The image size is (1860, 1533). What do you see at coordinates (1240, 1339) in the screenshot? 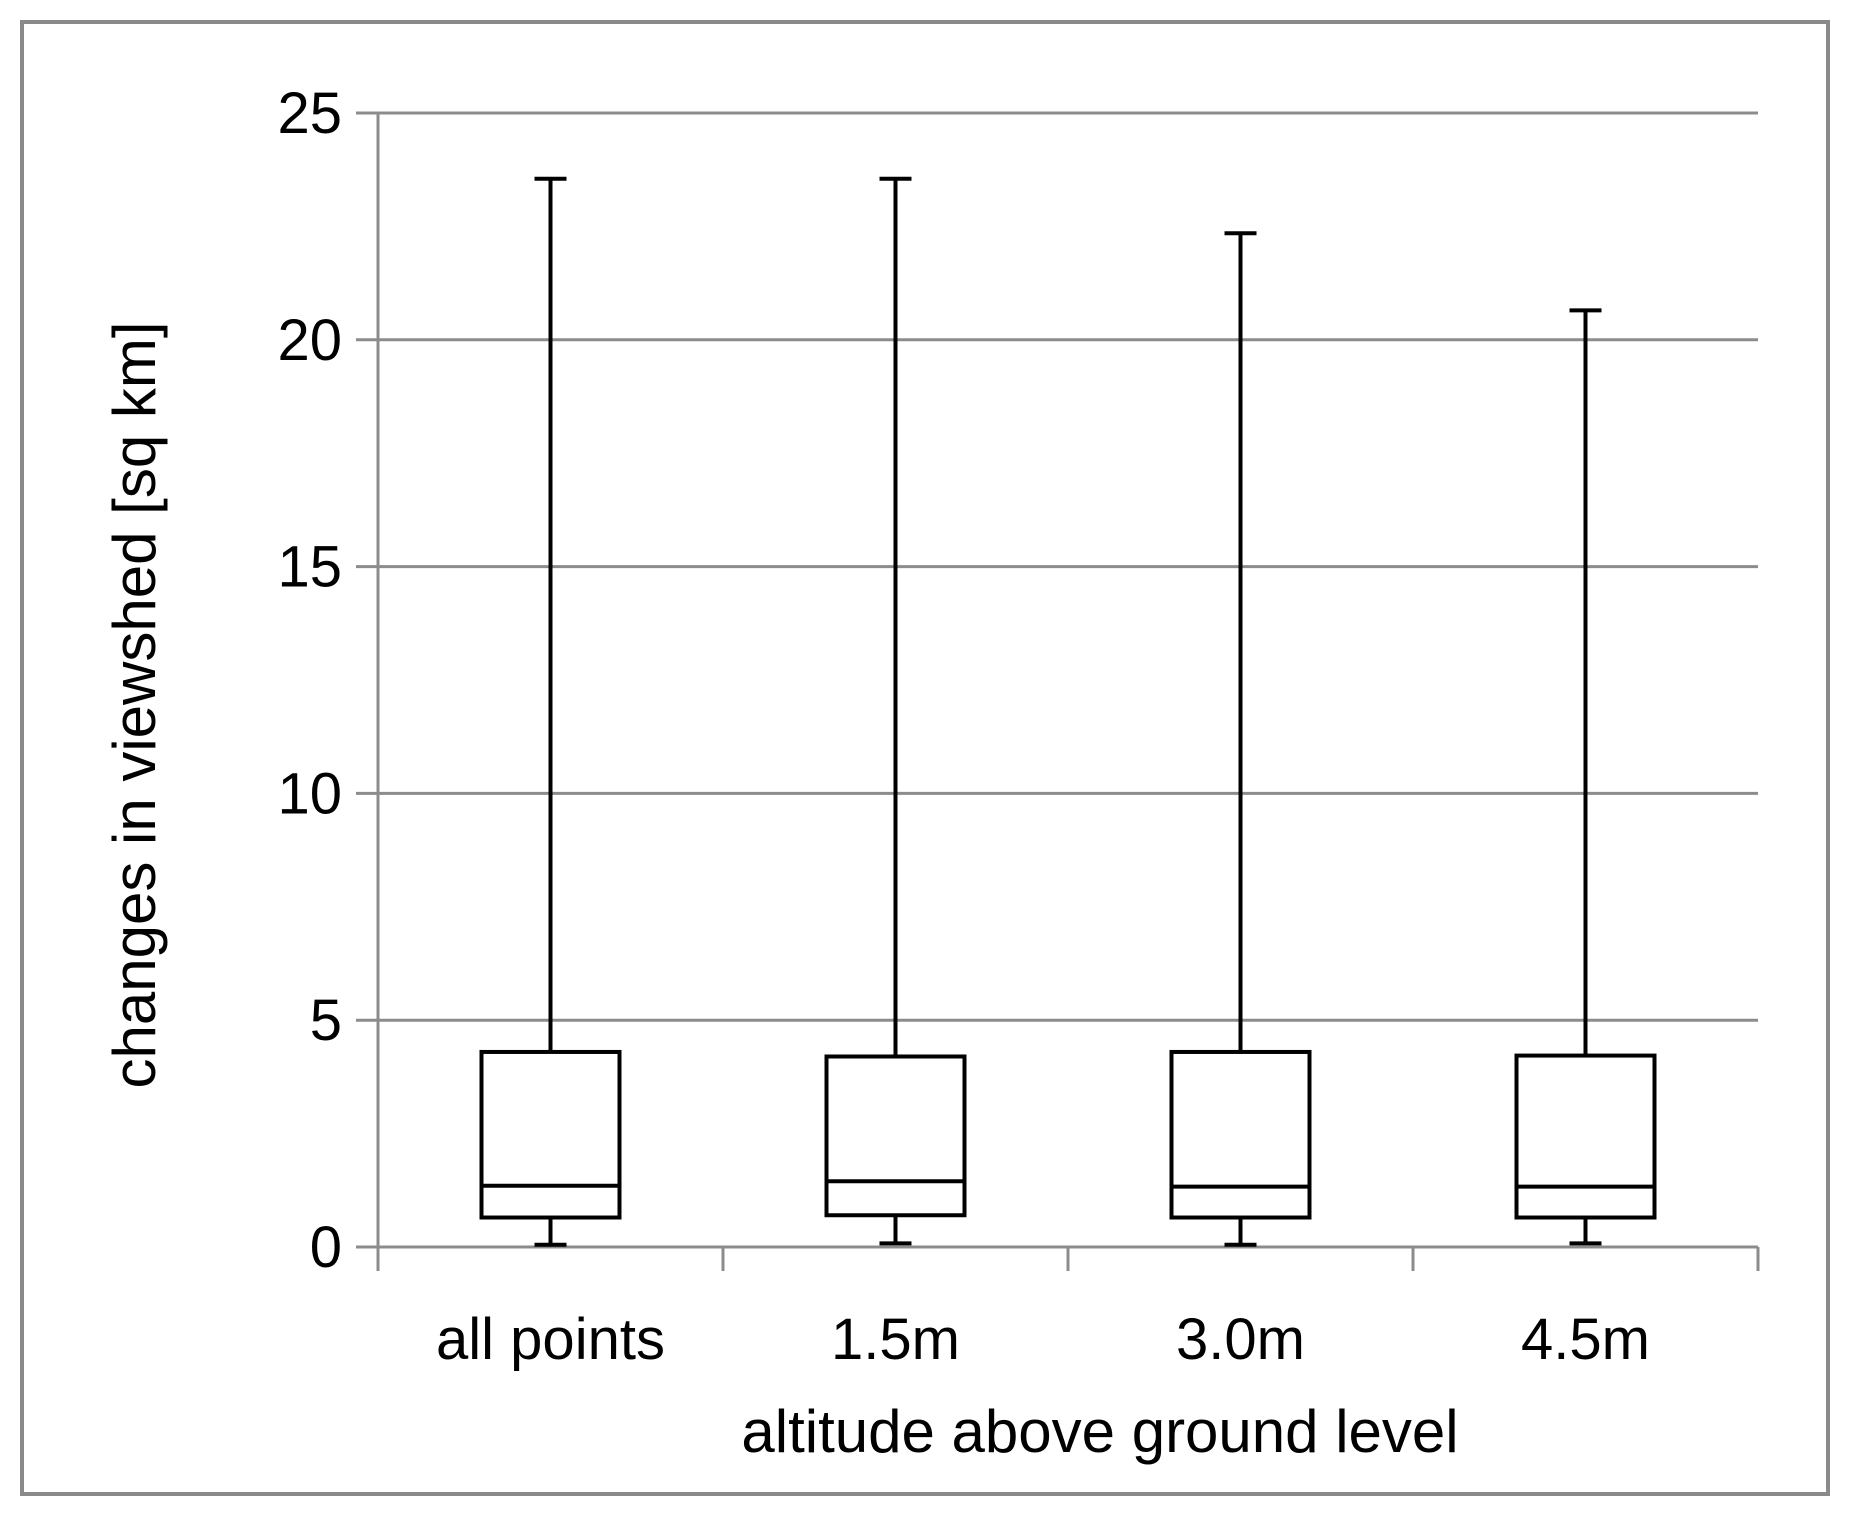
I see `x-tick-label: 3.0m` at bounding box center [1240, 1339].